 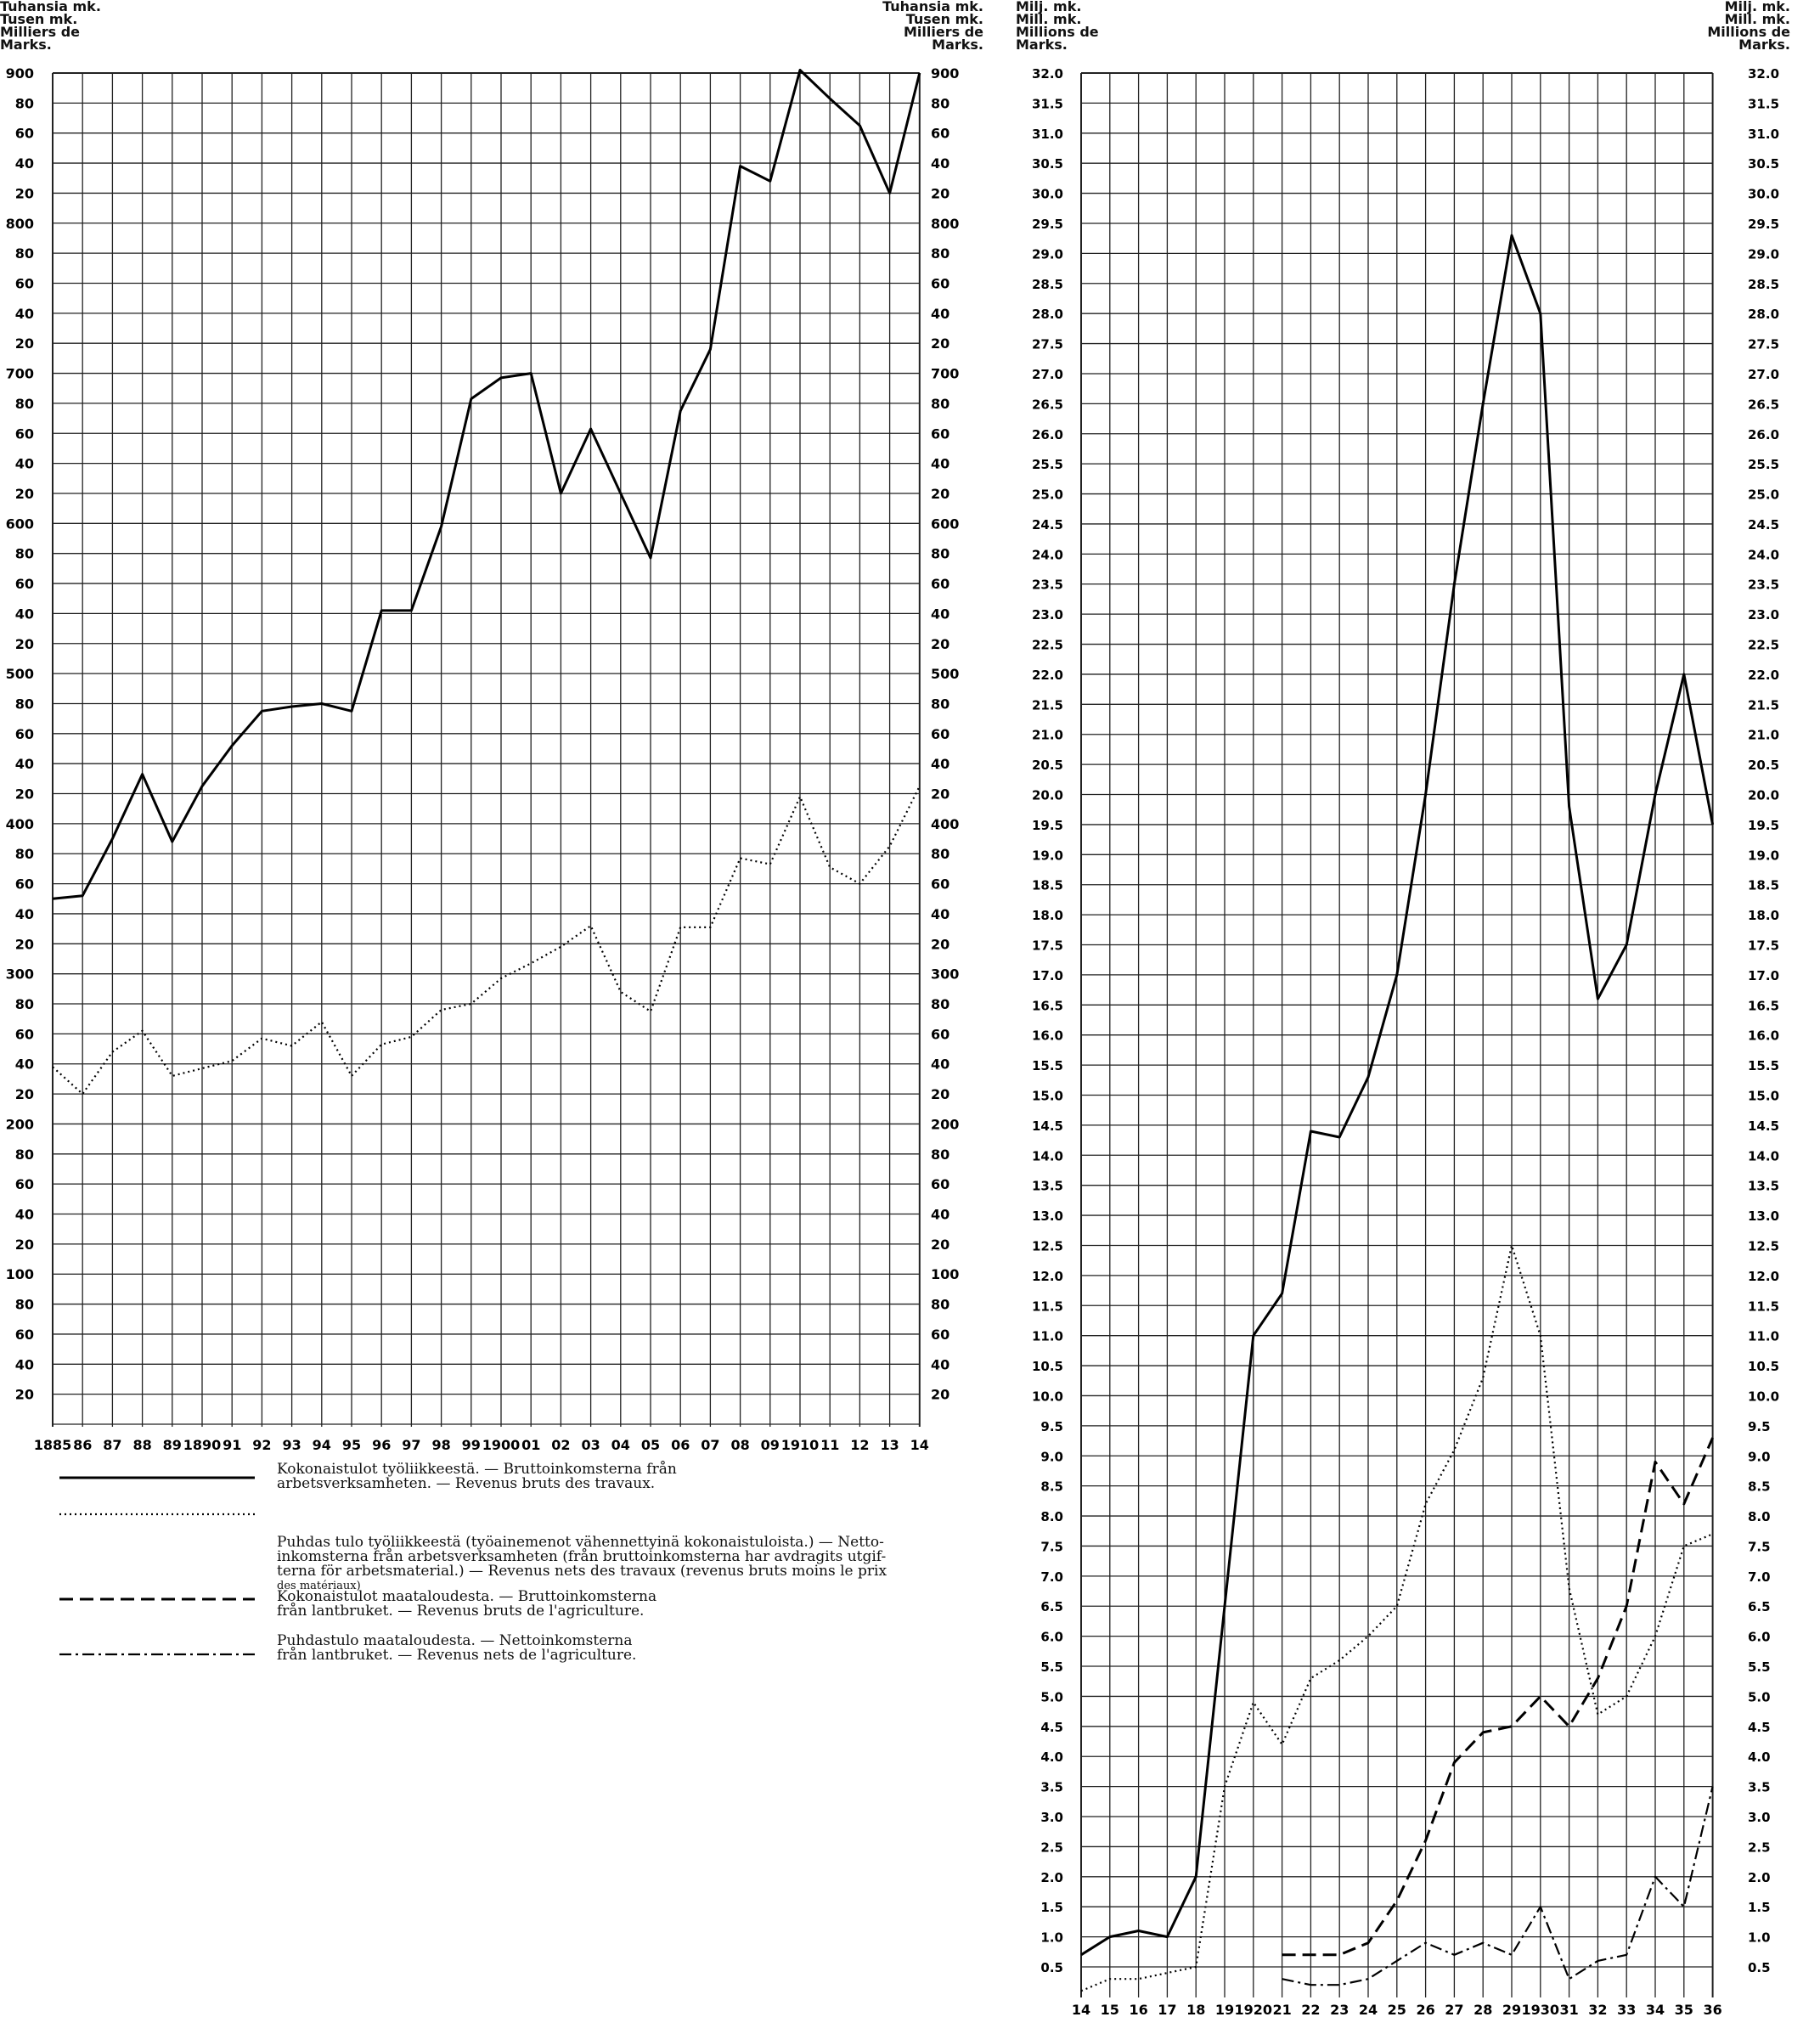 What do you see at coordinates (1684, 2009) in the screenshot?
I see `x-tick-label: 35` at bounding box center [1684, 2009].